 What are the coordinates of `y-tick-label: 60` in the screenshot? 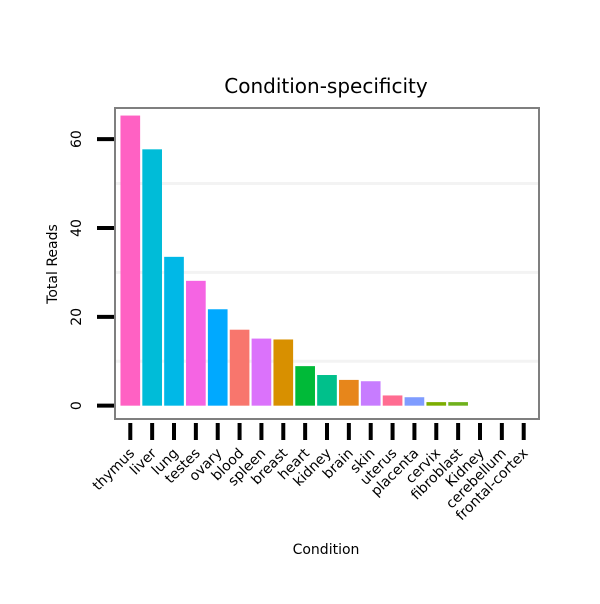 It's located at (77, 139).